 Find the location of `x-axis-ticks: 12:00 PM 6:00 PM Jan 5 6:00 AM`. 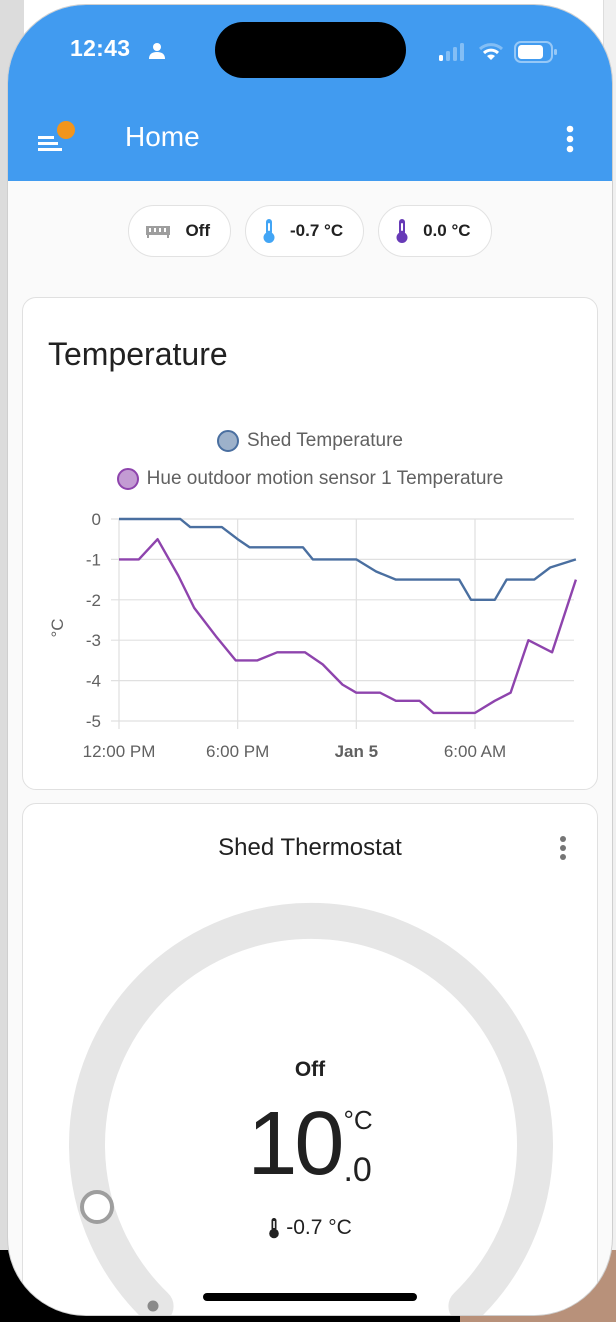

x-axis-ticks: 12:00 PM 6:00 PM Jan 5 6:00 AM is located at coordinates (295, 751).